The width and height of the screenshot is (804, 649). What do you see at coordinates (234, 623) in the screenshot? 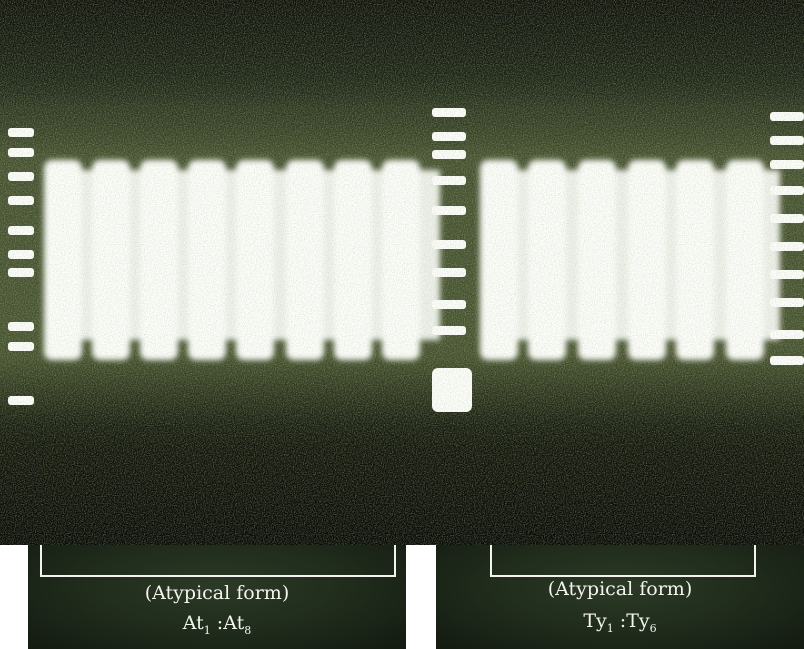
I see `lane-to: At` at bounding box center [234, 623].